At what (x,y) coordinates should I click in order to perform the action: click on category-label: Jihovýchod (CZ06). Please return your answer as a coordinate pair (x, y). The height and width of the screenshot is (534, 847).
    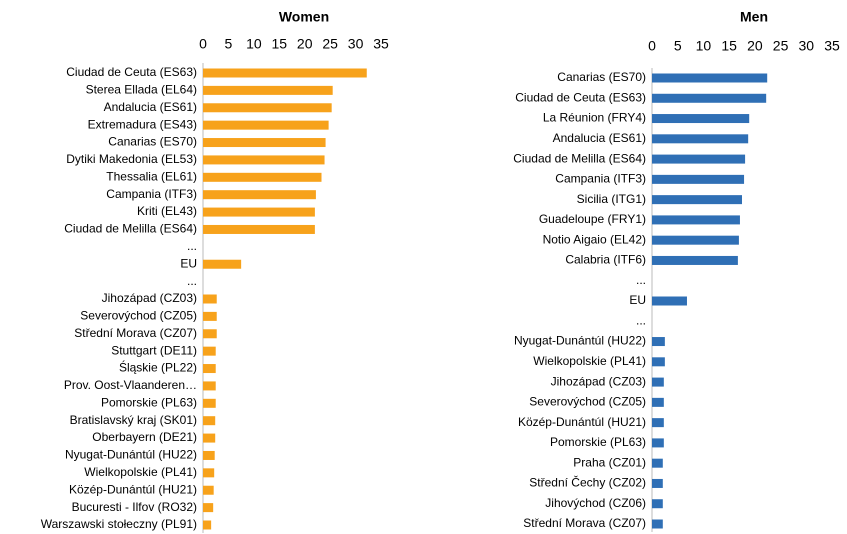
    Looking at the image, I should click on (595, 503).